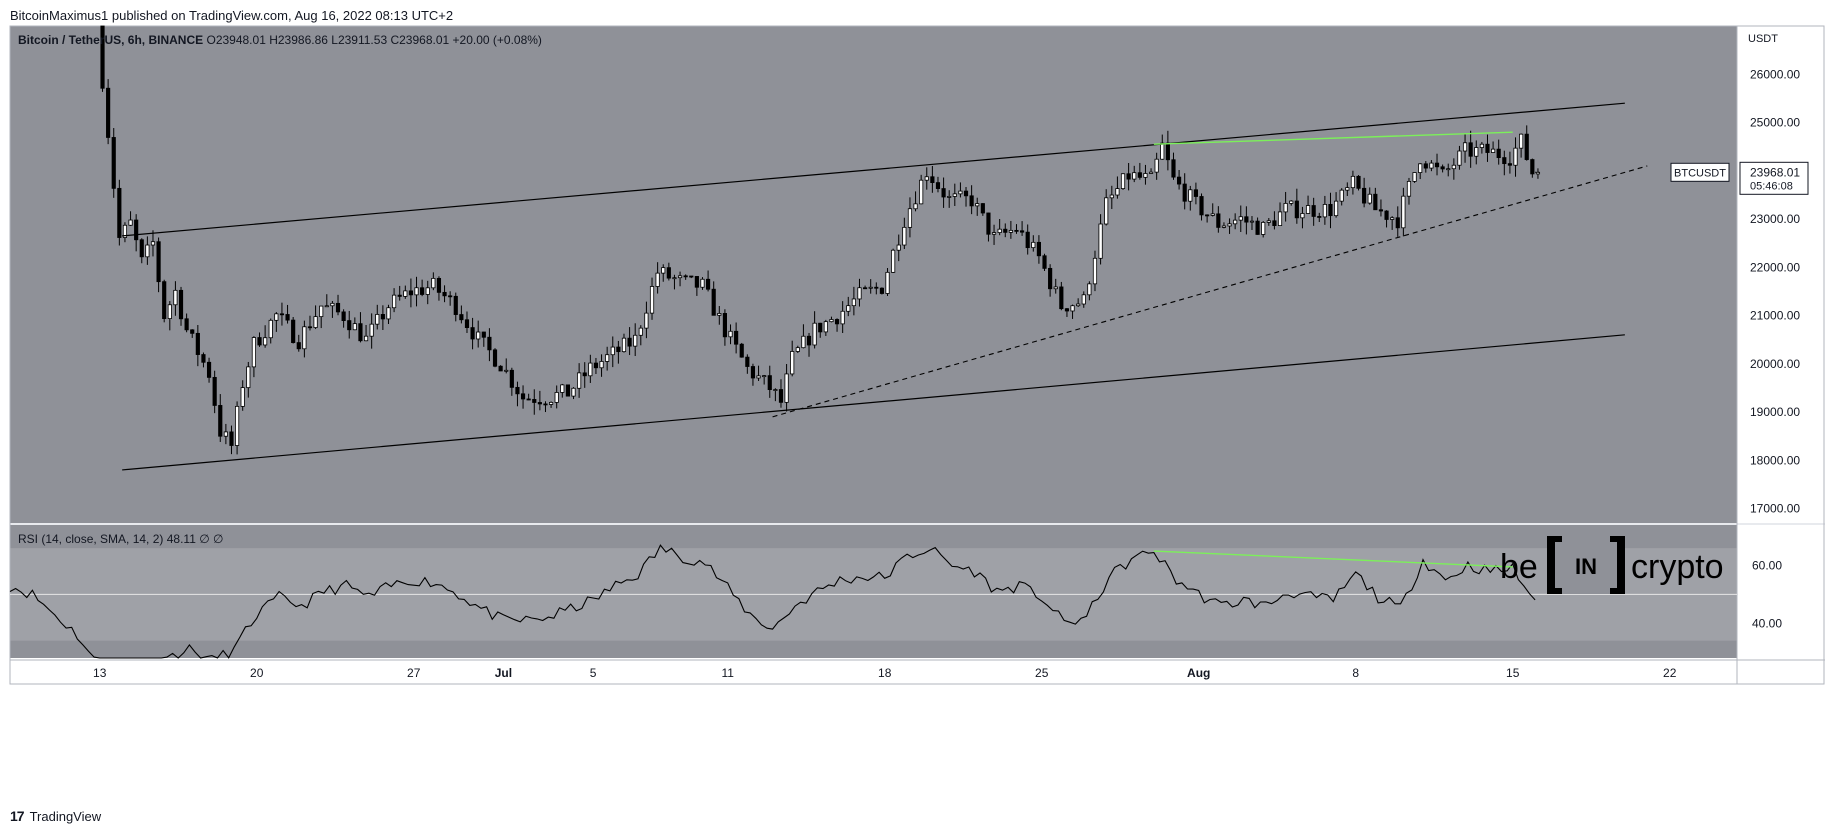 Image resolution: width=1825 pixels, height=837 pixels. I want to click on rsi-highlight-line, so click(1333, 559).